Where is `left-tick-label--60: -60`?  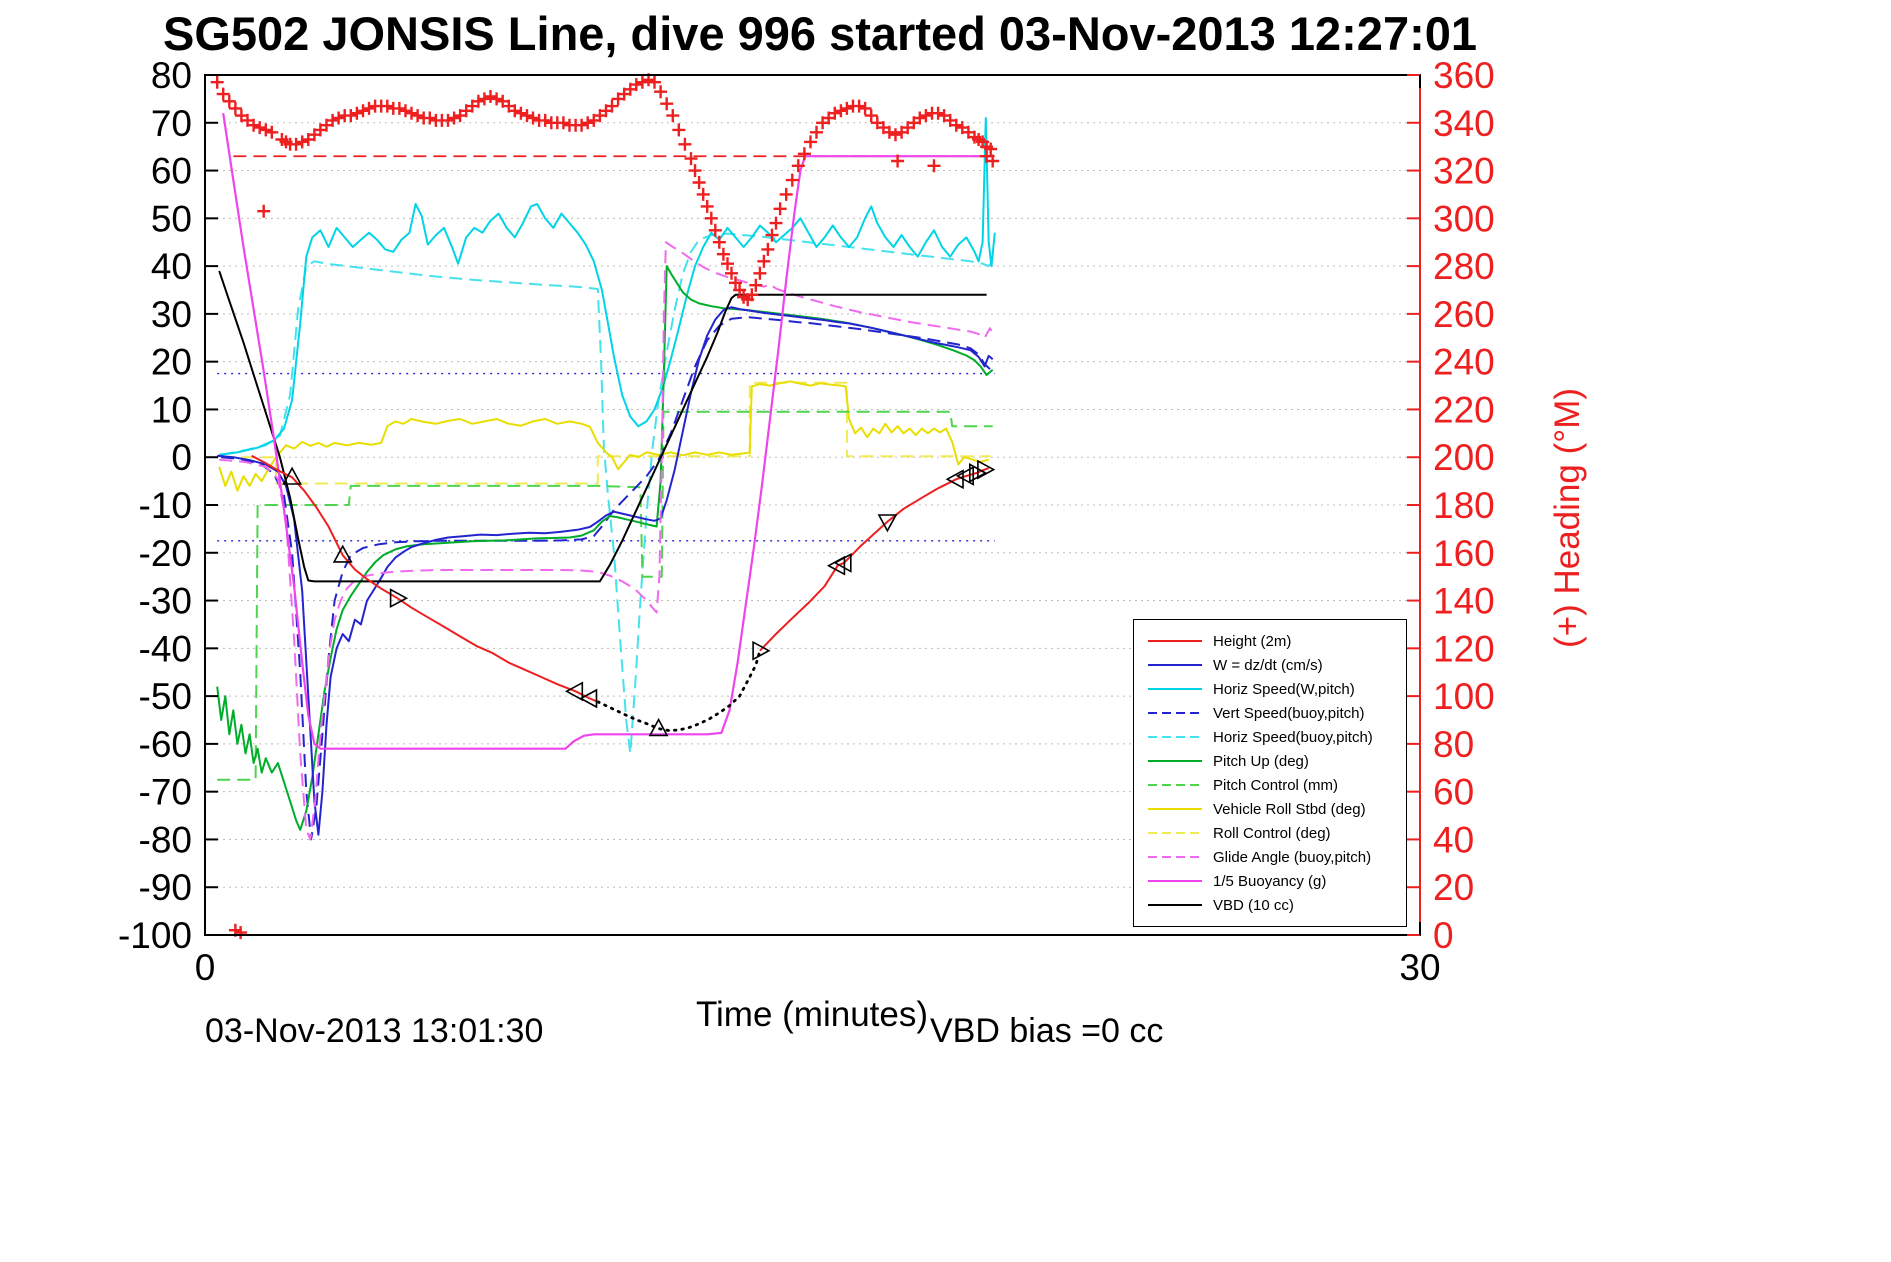 left-tick-label--60: -60 is located at coordinates (165, 744).